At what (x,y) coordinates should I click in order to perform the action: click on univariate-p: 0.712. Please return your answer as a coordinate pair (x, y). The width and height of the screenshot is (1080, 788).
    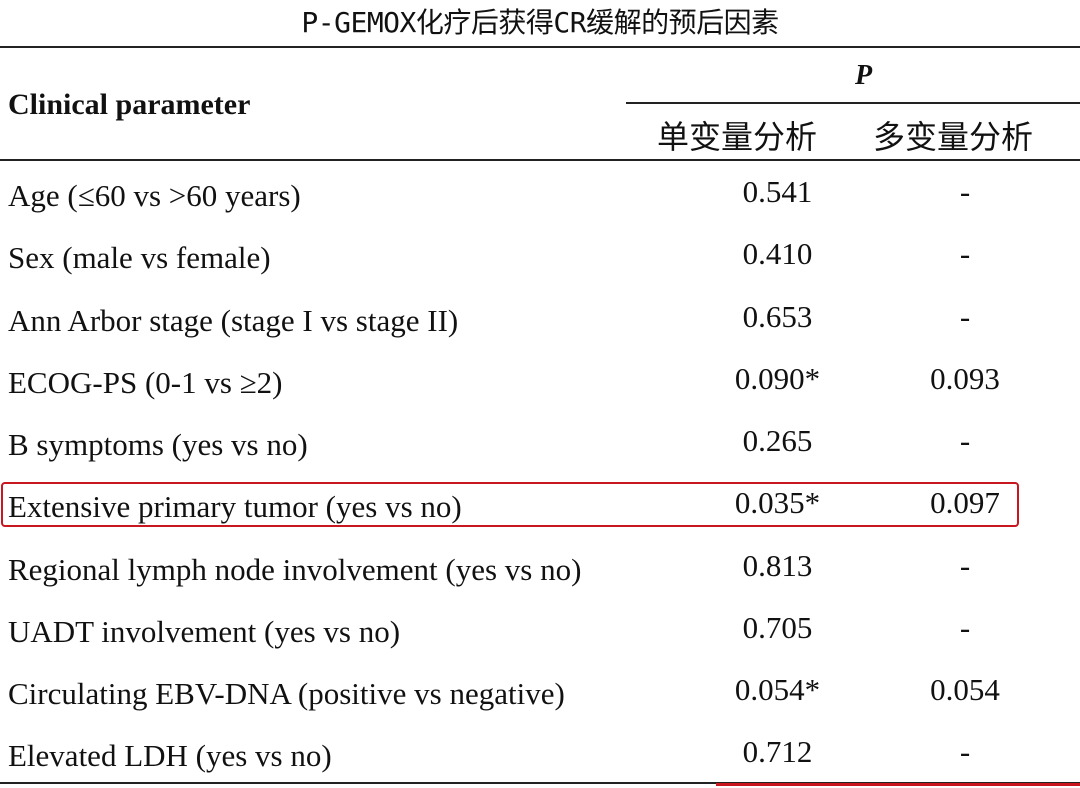
    Looking at the image, I should click on (777, 751).